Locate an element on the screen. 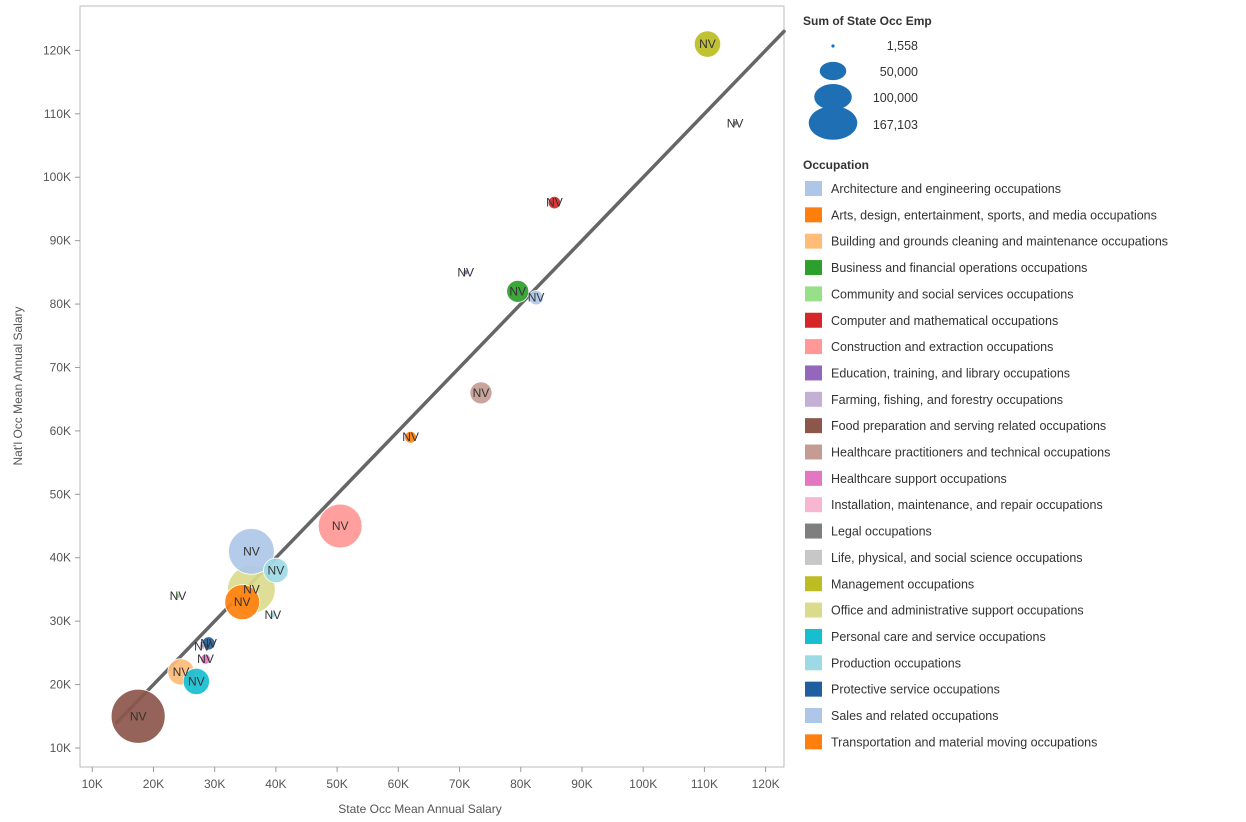  y-tick-label: 20K is located at coordinates (60, 685).